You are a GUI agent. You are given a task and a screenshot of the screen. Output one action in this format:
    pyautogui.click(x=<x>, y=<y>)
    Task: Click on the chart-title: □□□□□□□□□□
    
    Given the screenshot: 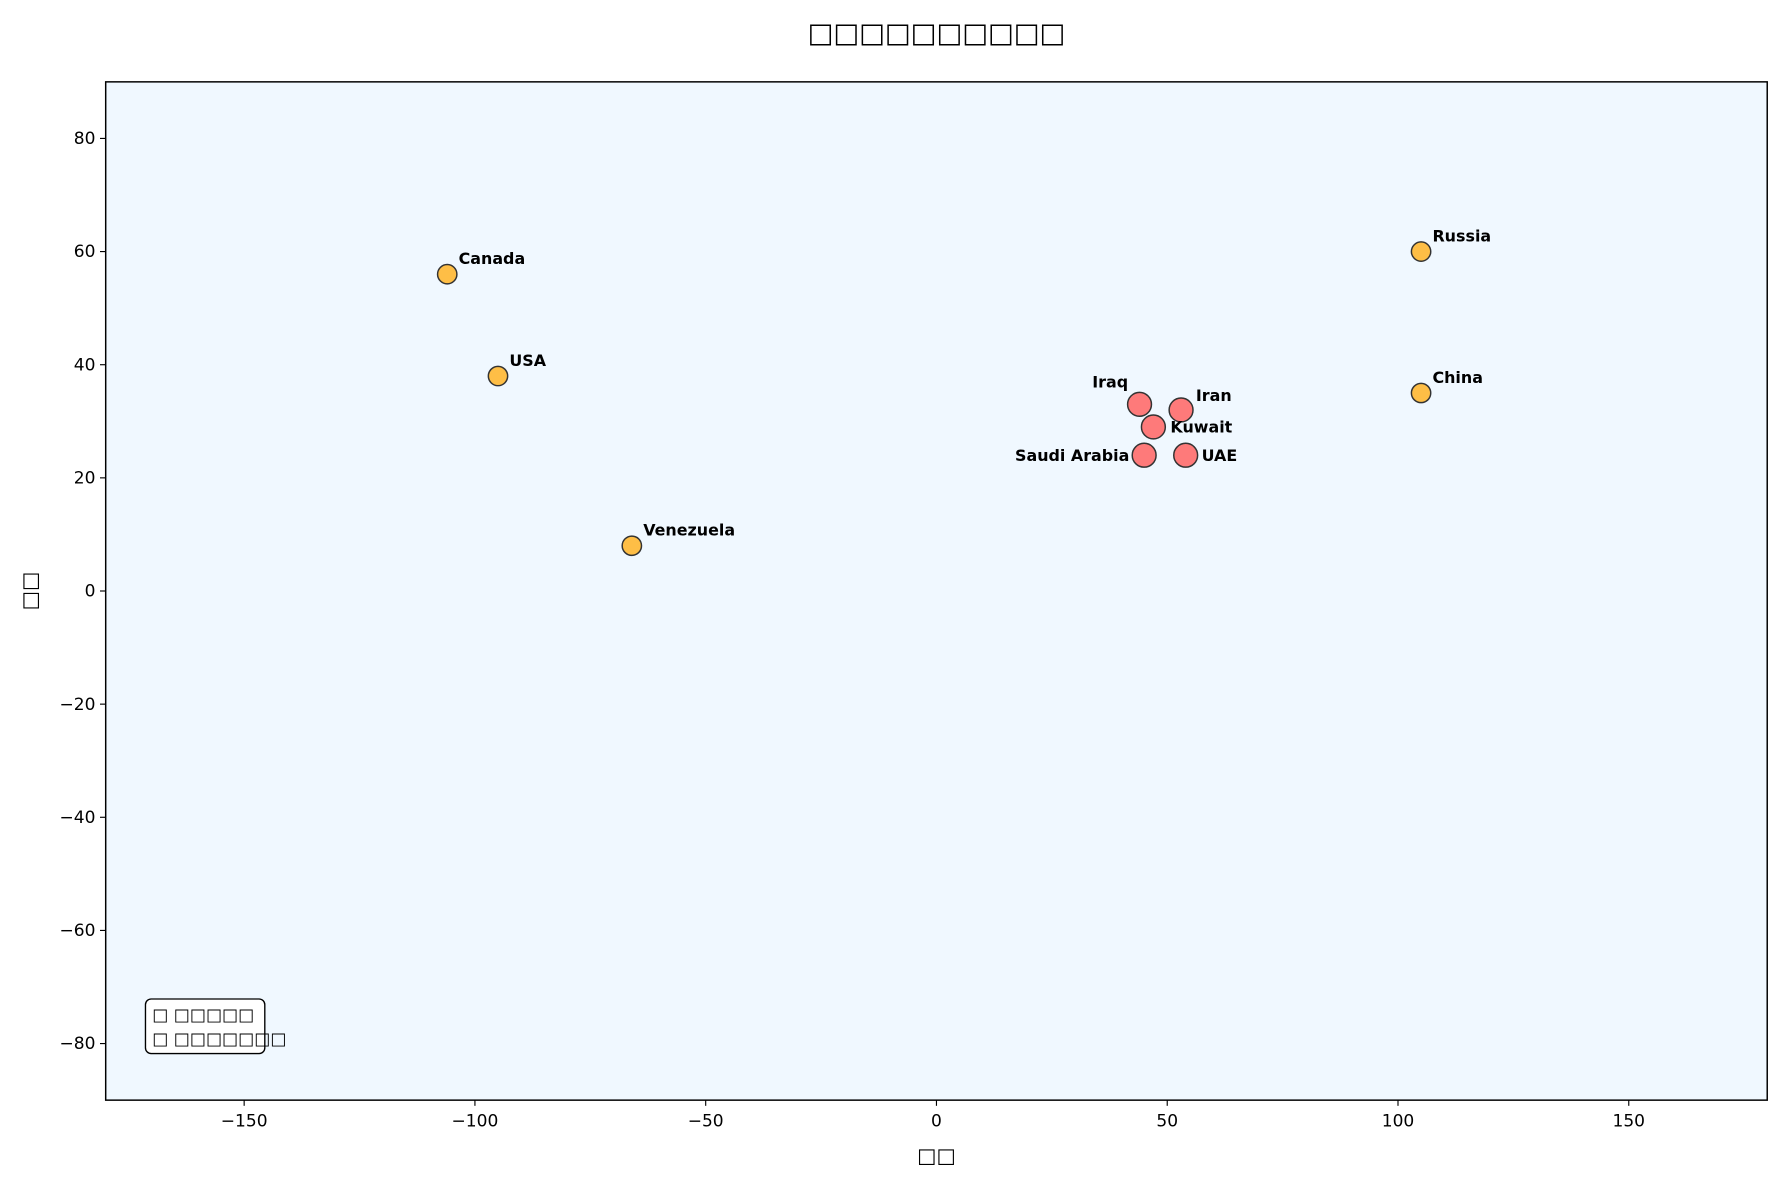 What is the action you would take?
    pyautogui.click(x=937, y=33)
    